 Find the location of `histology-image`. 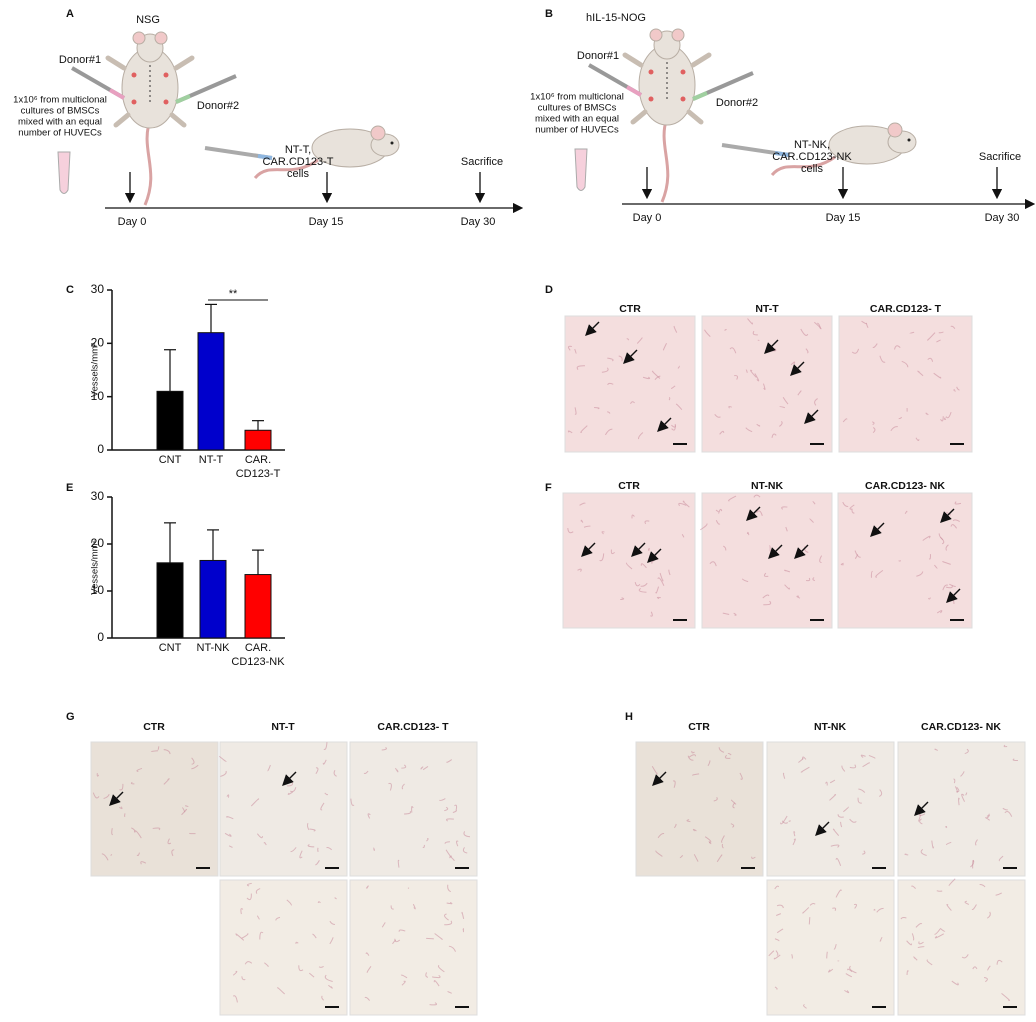

histology-image is located at coordinates (905, 384).